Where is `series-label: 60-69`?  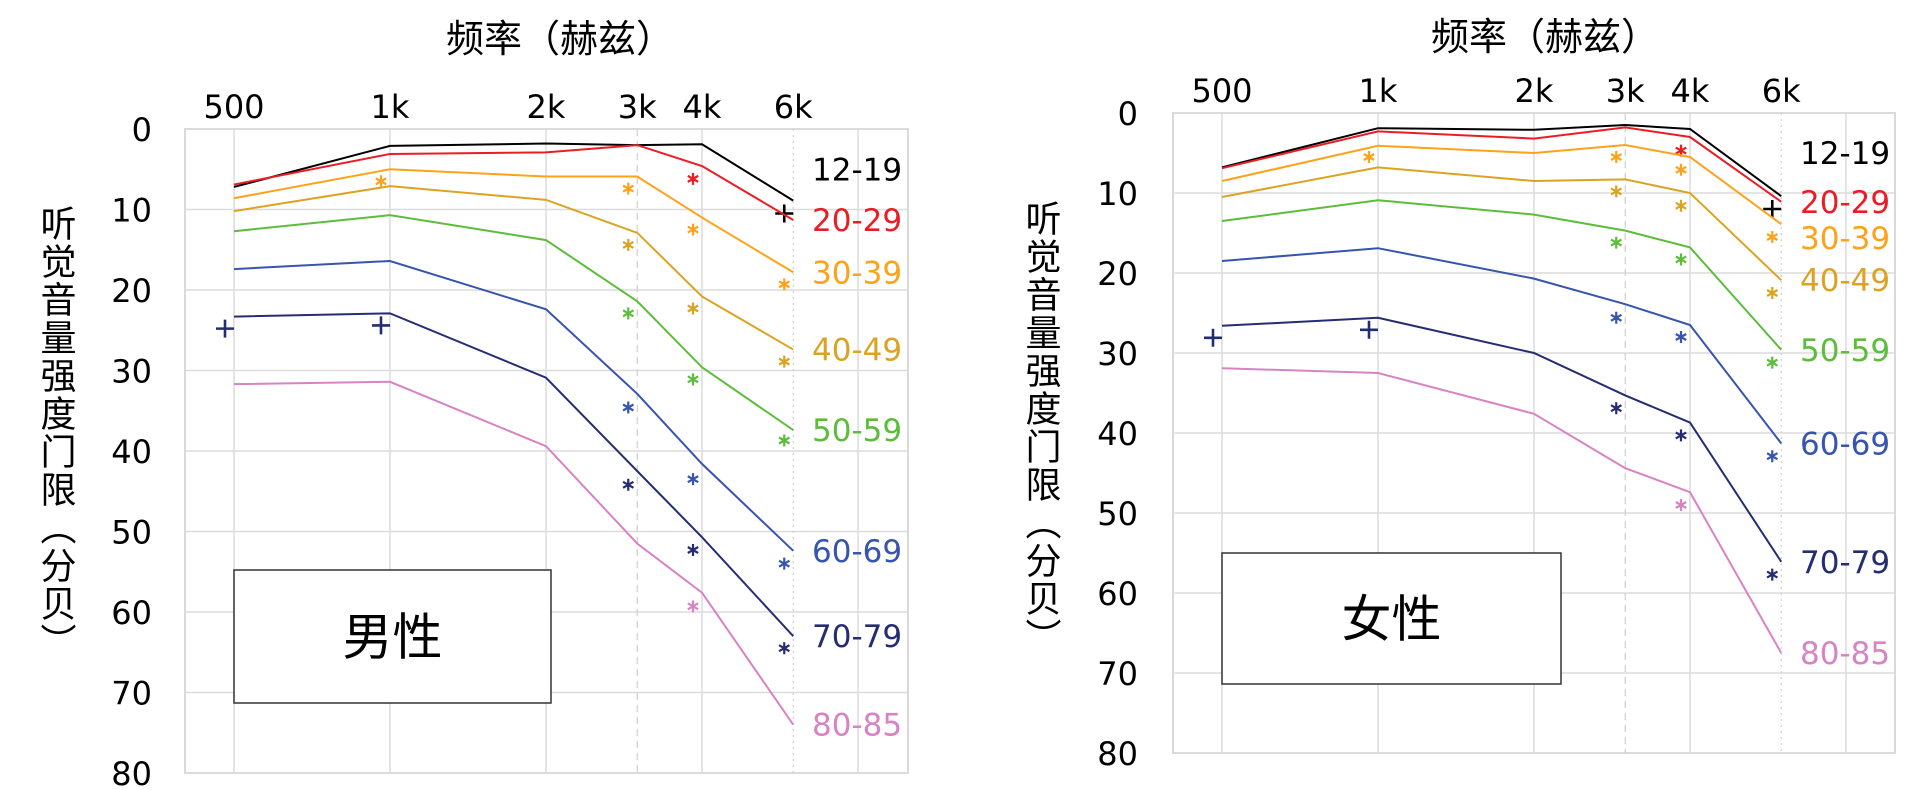
series-label: 60-69 is located at coordinates (1845, 444).